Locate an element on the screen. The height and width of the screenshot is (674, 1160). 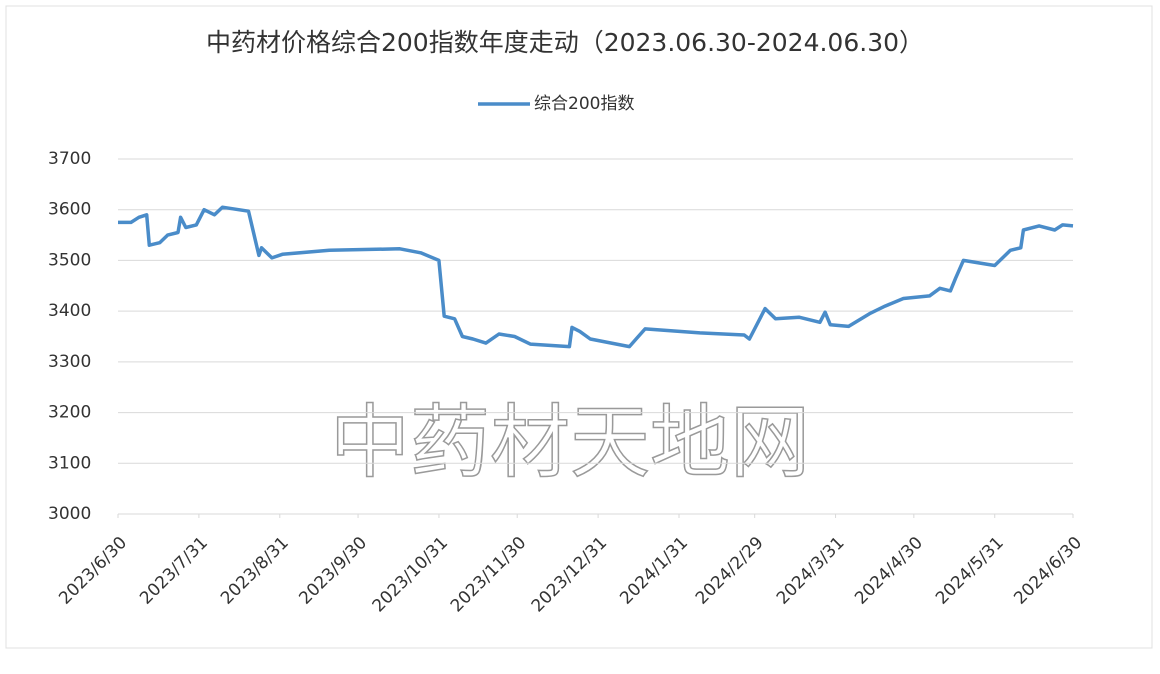
chart-title: 中药材价格综合200指数年度走动（2023.06.30-2024.06.30） is located at coordinates (565, 42).